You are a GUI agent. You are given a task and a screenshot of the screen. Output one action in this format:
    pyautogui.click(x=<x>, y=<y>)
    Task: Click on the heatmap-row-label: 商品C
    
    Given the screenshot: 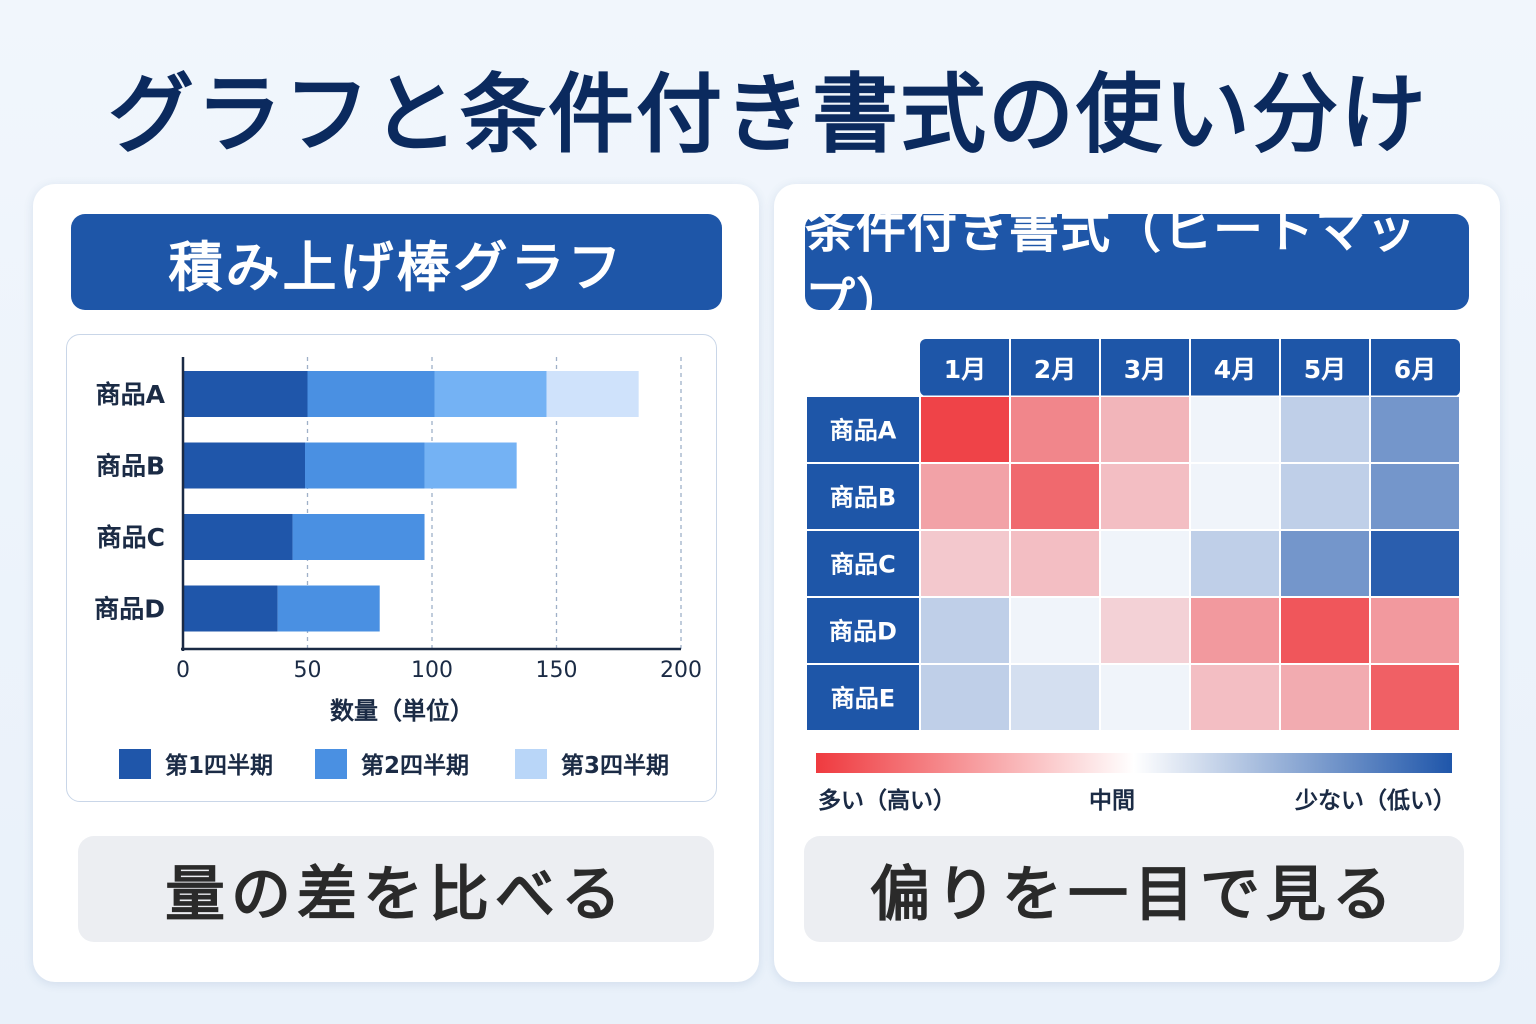 What is the action you would take?
    pyautogui.click(x=863, y=565)
    